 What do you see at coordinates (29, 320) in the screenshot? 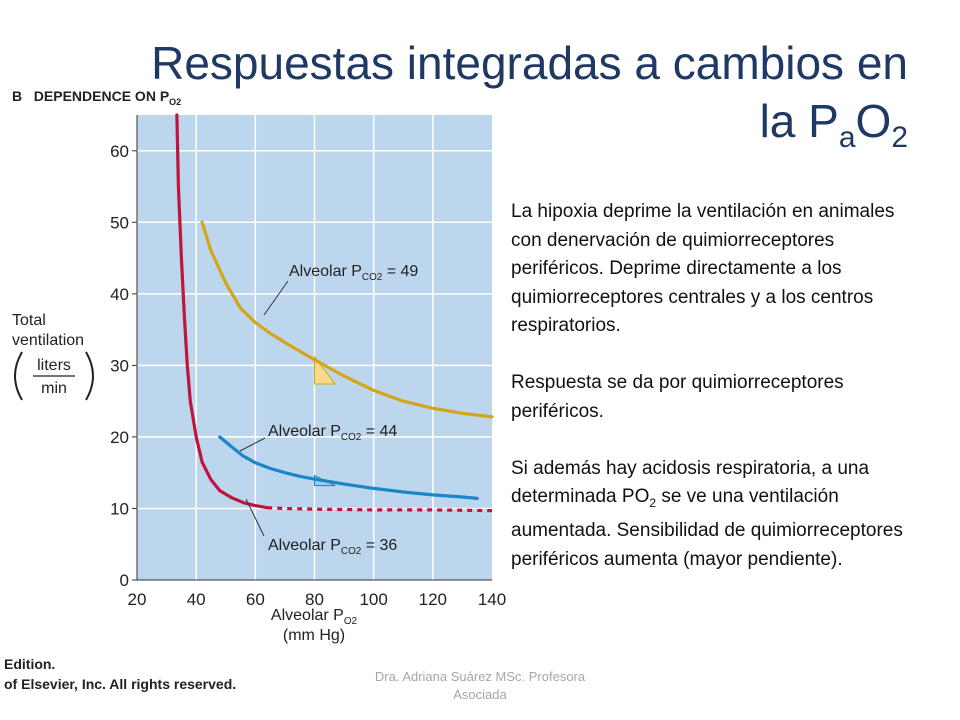
I see `y-axis-label-line1: Total` at bounding box center [29, 320].